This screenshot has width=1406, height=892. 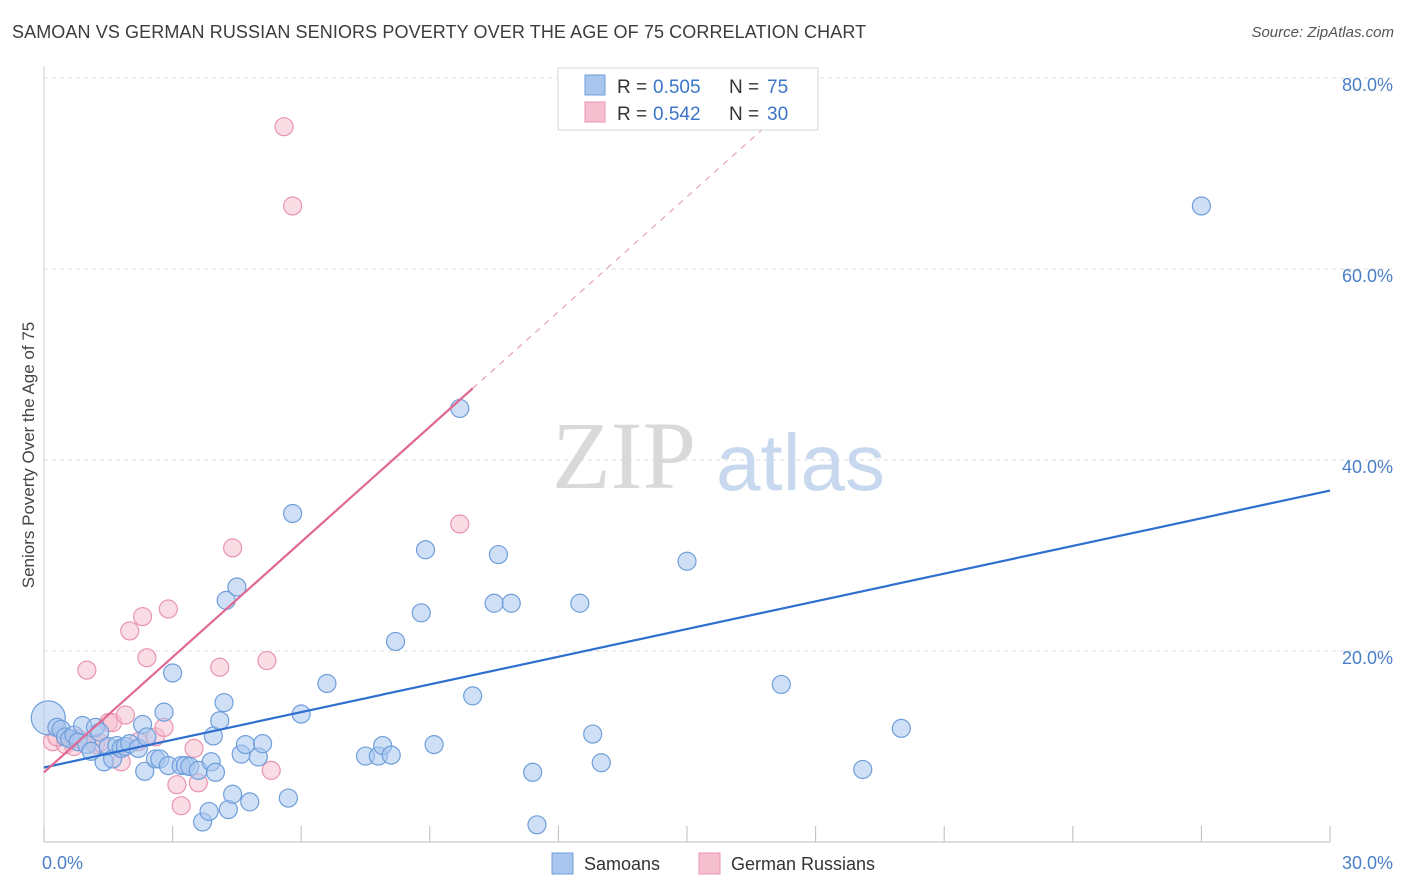 What do you see at coordinates (1367, 863) in the screenshot?
I see `x-tick-label: 30.0%` at bounding box center [1367, 863].